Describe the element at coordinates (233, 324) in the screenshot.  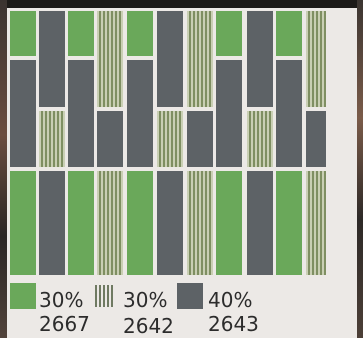
I see `legend-gray-count: 2643` at that location.